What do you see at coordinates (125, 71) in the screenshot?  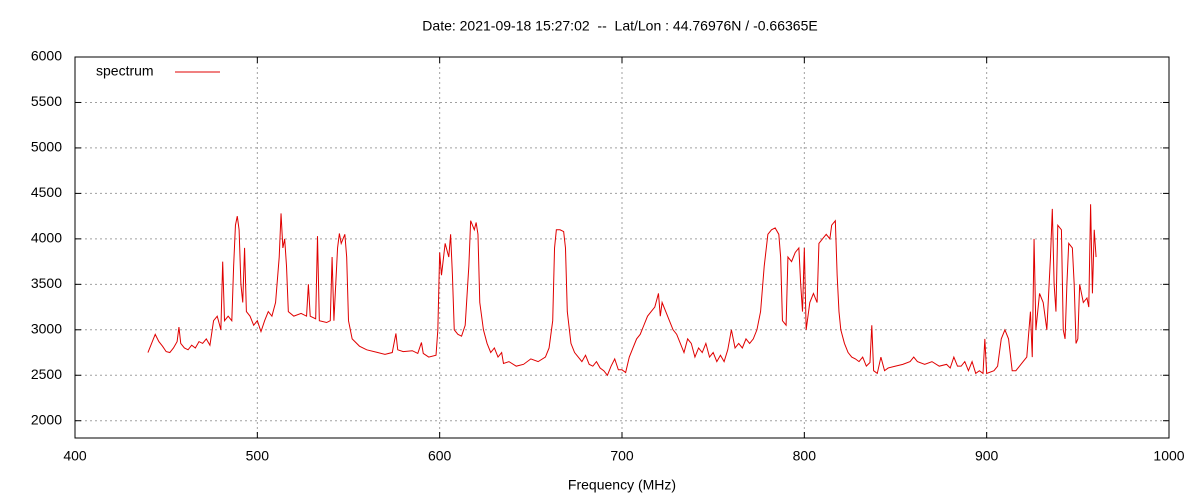 I see `legend-label: spectrum` at bounding box center [125, 71].